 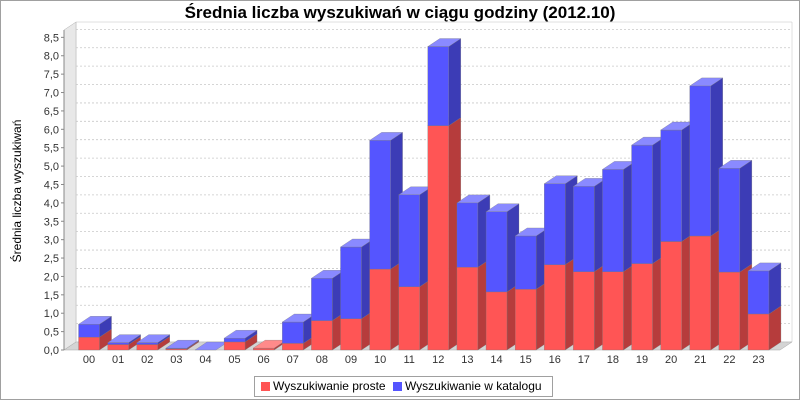 I want to click on y-tick-label: 3,5, so click(x=51, y=222).